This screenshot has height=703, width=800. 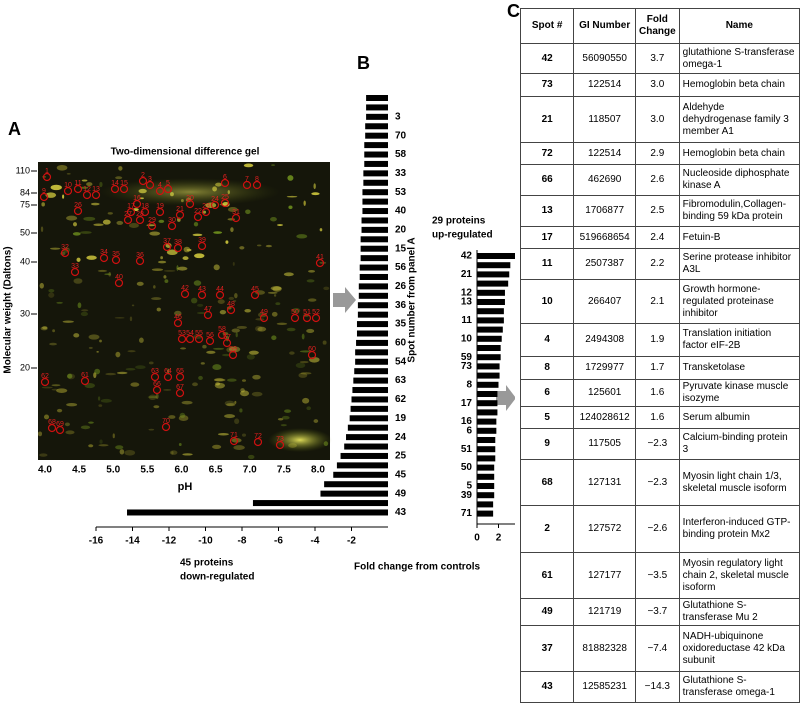 What do you see at coordinates (398, 116) in the screenshot?
I see `y-tick-label: 3` at bounding box center [398, 116].